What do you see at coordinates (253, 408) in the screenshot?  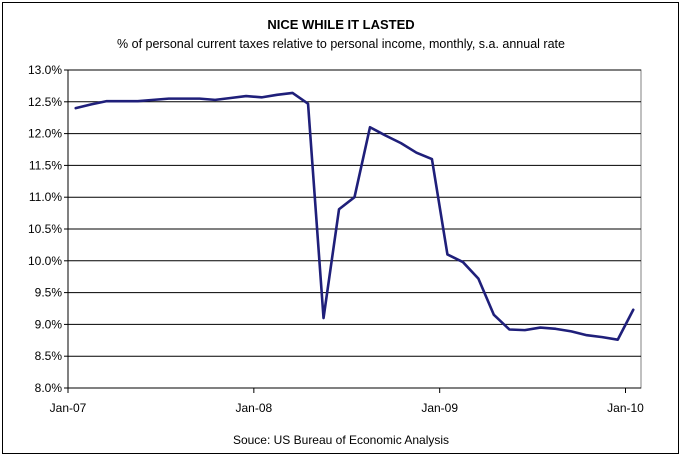 I see `x-tick-label: Jan-08` at bounding box center [253, 408].